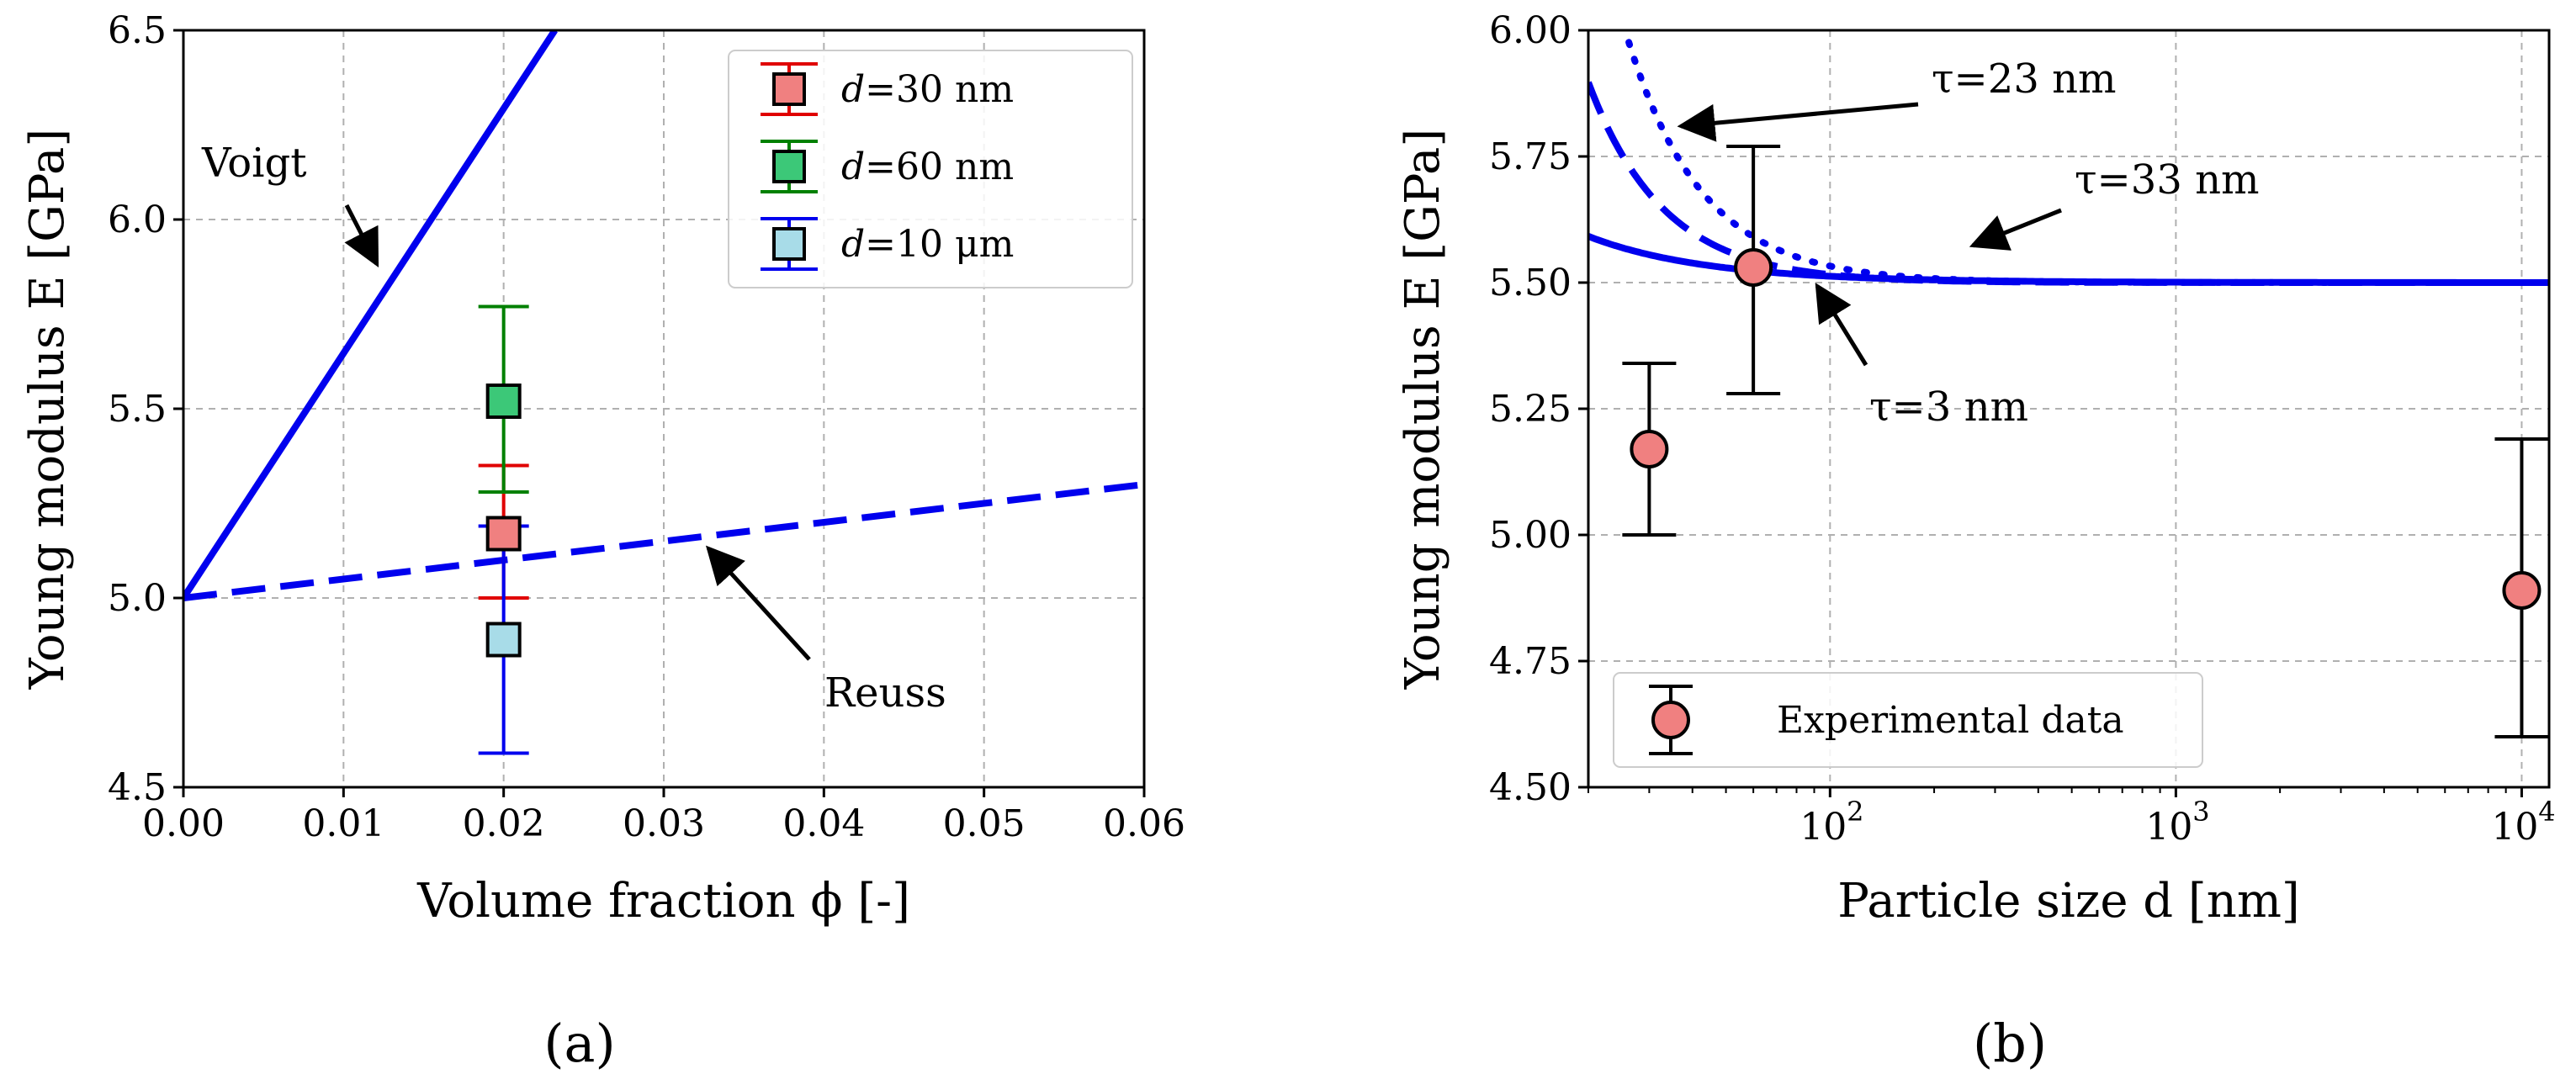 This screenshot has width=2576, height=1090. I want to click on panel-a-xlabel: Volume fraction ϕ [-], so click(663, 901).